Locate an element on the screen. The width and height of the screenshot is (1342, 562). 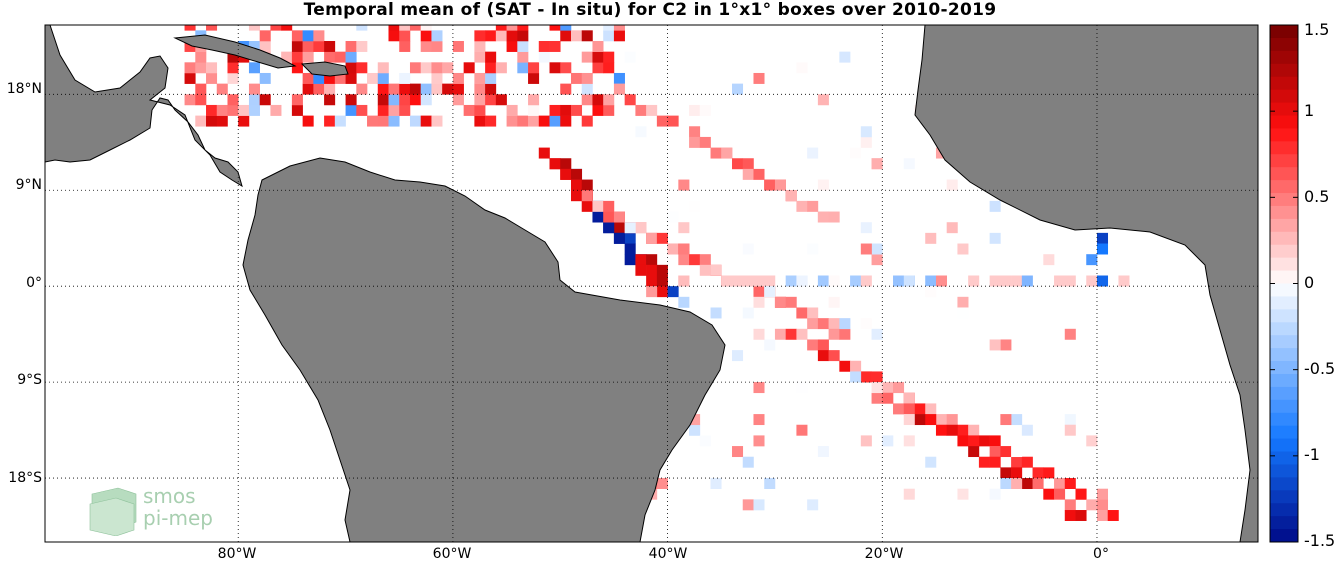
colorbar-label-0.5: 0.5 is located at coordinates (1317, 196).